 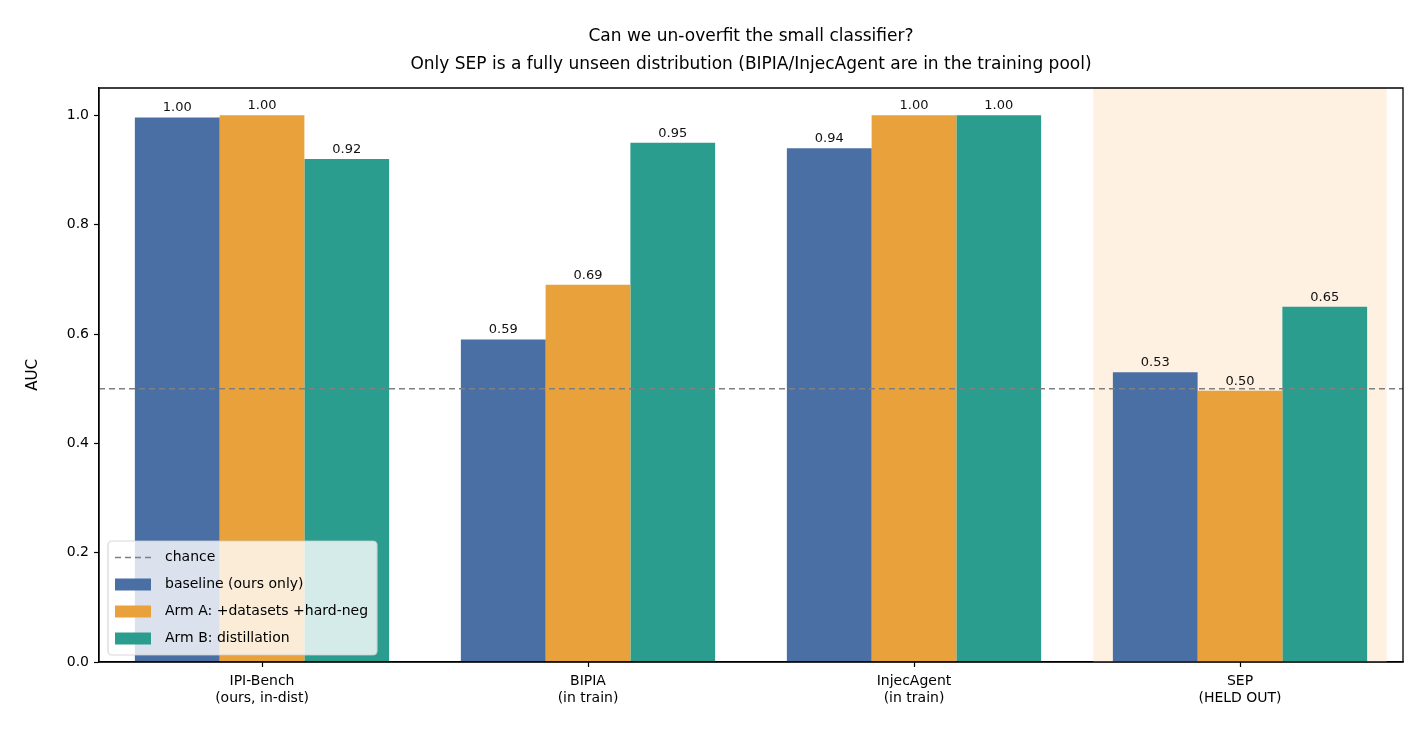 What do you see at coordinates (234, 583) in the screenshot?
I see `legend-label: baseline (ours only)` at bounding box center [234, 583].